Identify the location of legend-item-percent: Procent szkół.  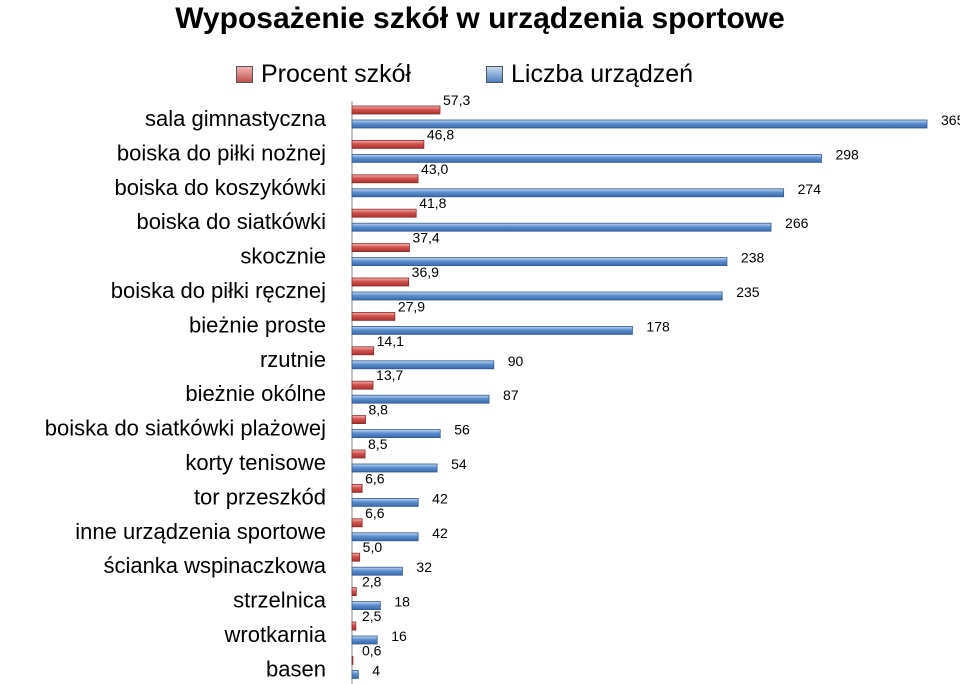
(323, 74).